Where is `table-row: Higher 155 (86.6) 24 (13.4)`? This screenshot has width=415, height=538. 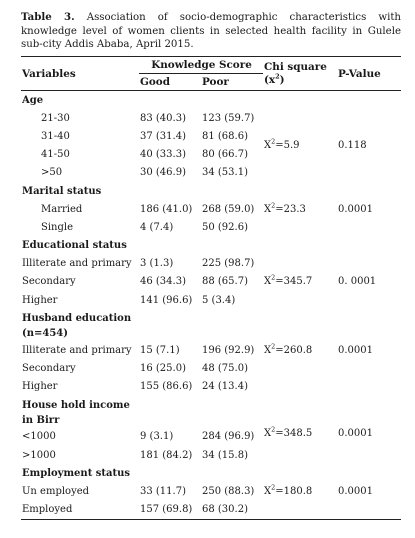
table-row: Higher 155 (86.6) 24 (13.4) is located at coordinates (211, 387).